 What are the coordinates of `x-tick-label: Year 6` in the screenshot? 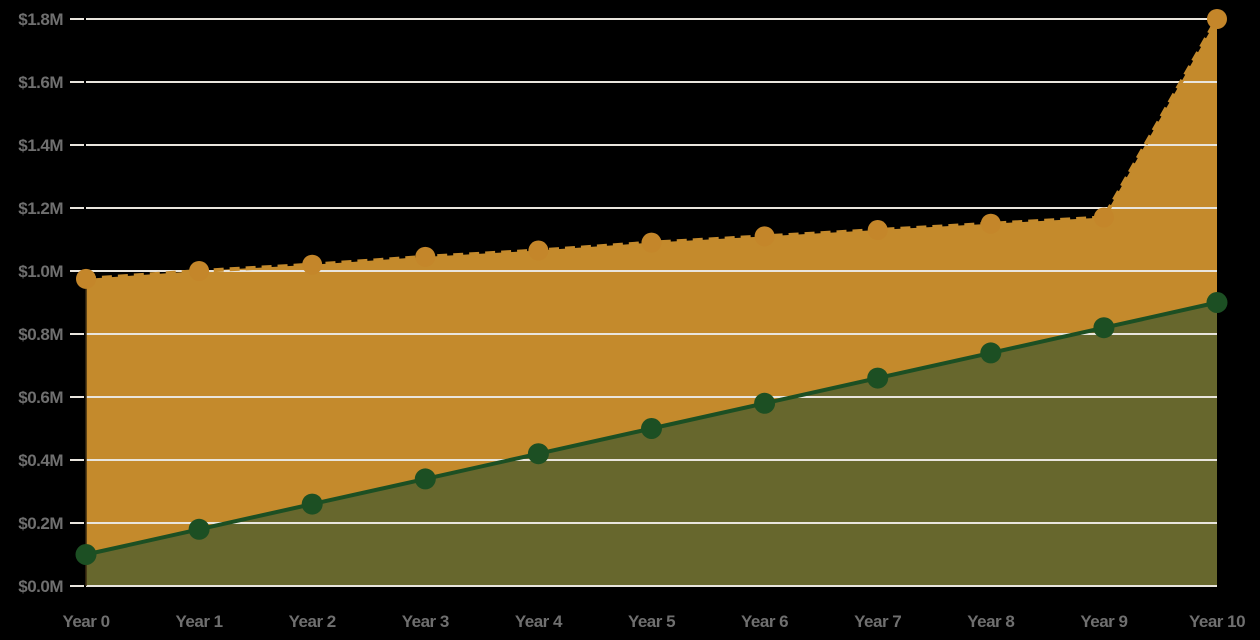 It's located at (764, 621).